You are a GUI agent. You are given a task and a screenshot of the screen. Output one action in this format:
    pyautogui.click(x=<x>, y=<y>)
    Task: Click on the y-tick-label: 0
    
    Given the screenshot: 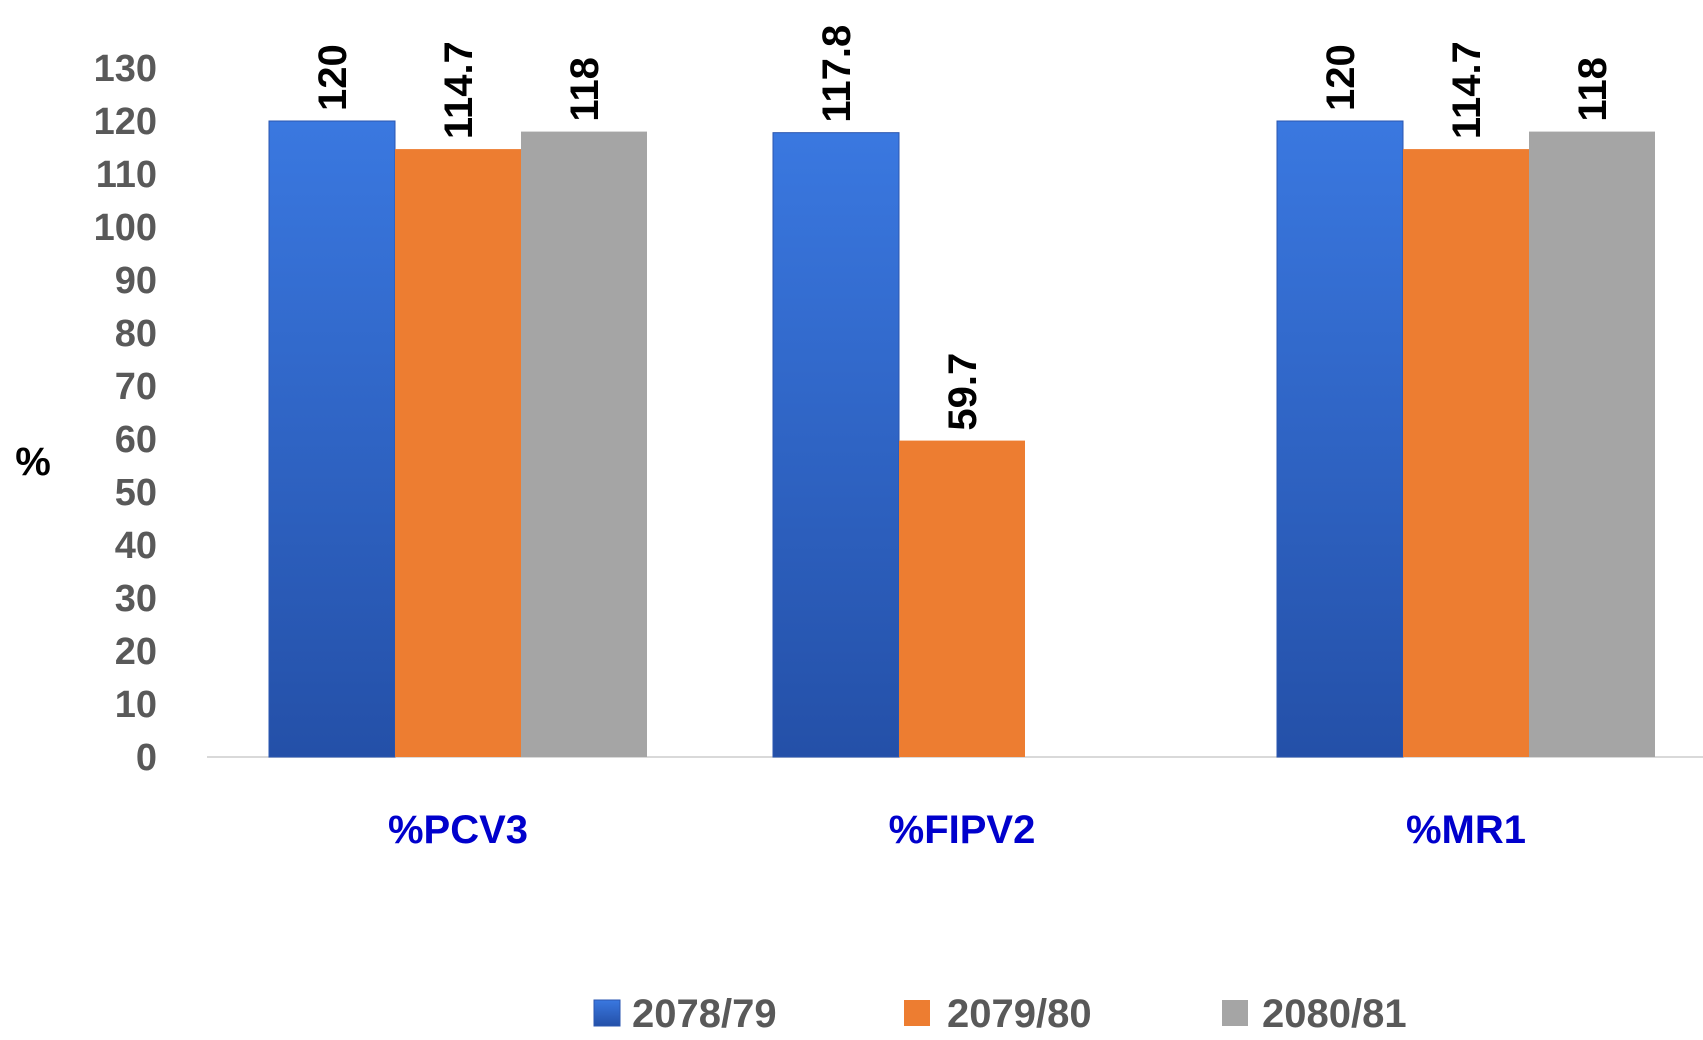 What is the action you would take?
    pyautogui.click(x=146, y=758)
    